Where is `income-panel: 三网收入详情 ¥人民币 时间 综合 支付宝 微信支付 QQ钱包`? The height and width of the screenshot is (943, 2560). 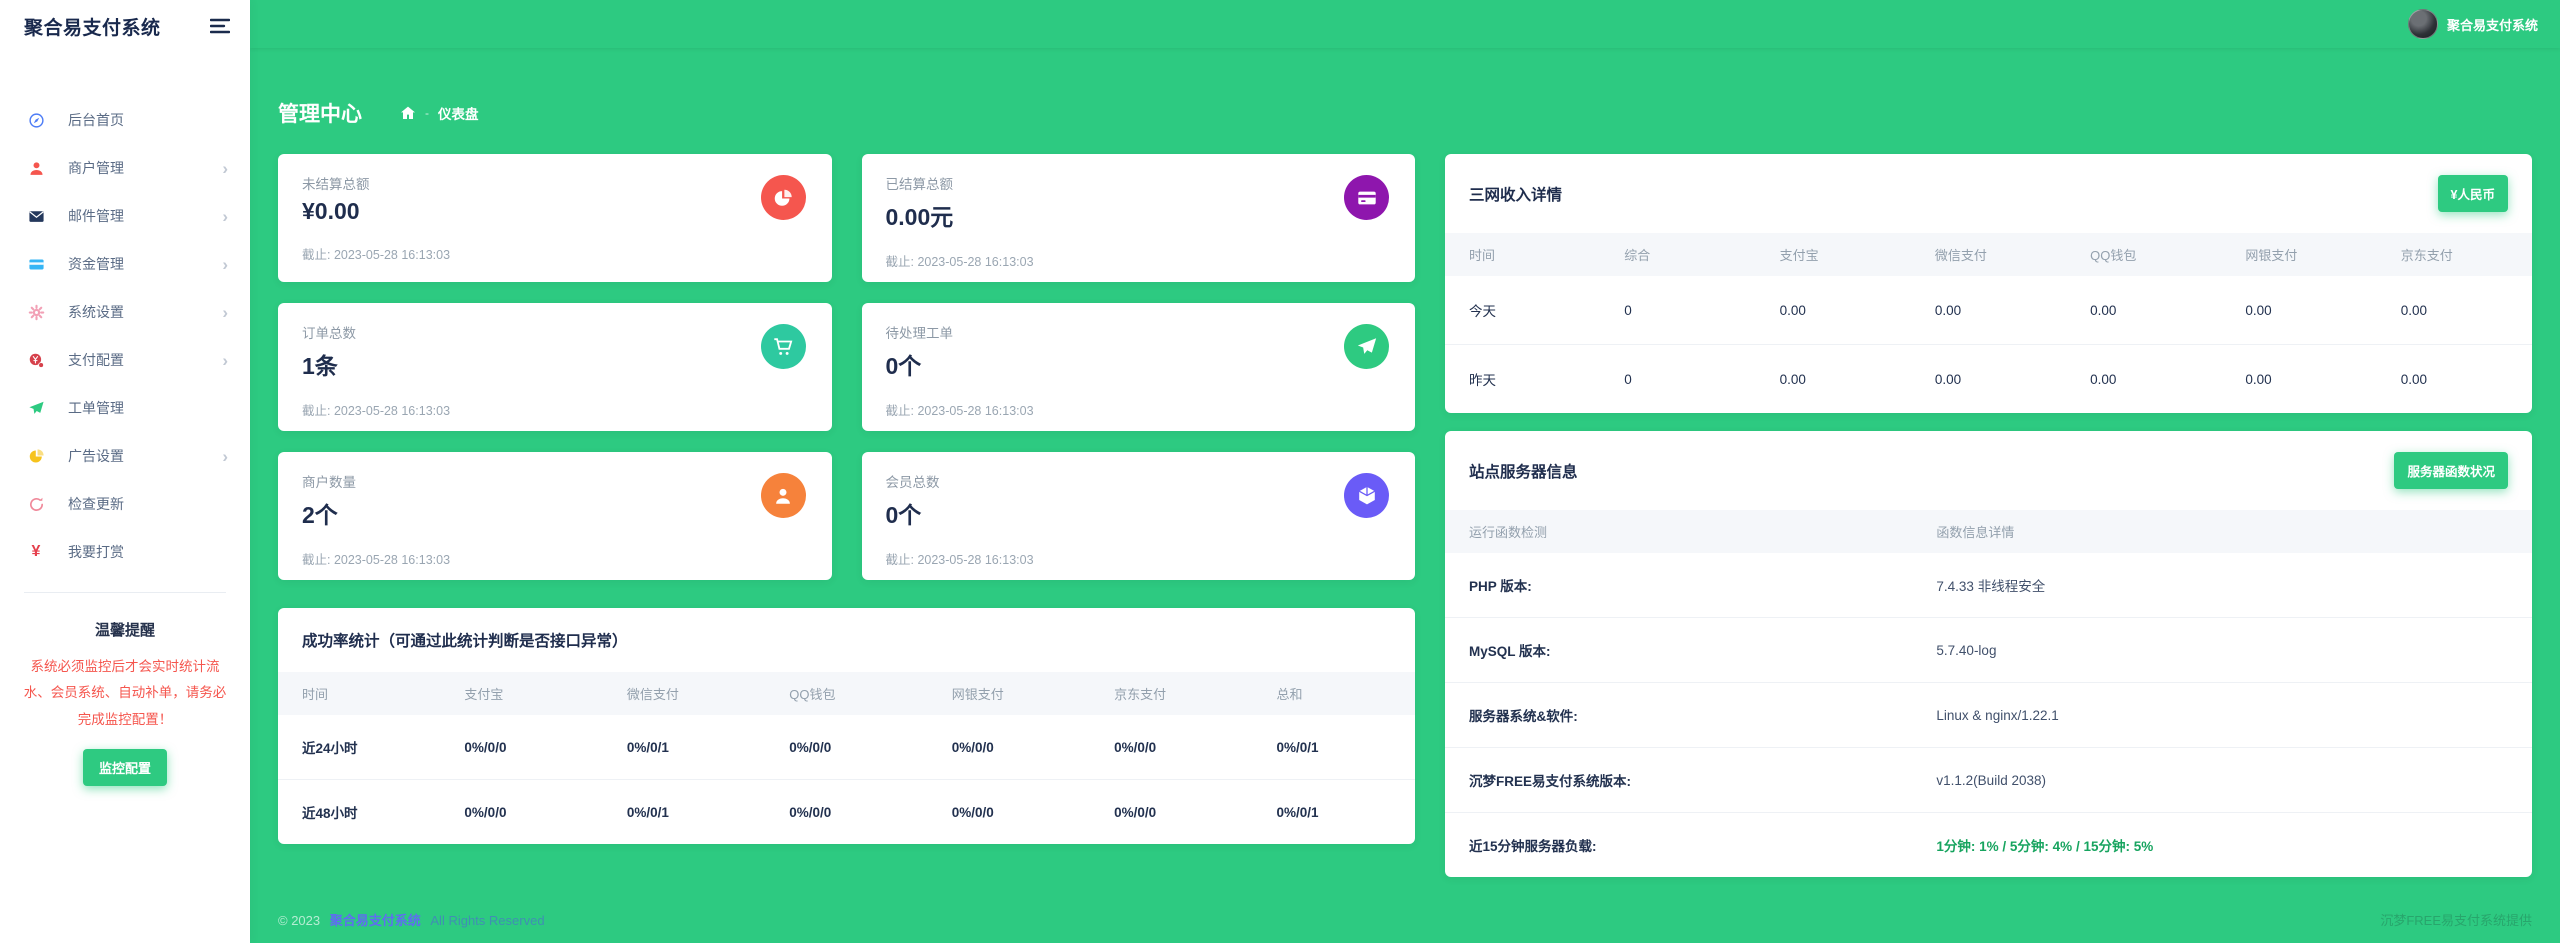 income-panel: 三网收入详情 ¥人民币 时间 综合 支付宝 微信支付 QQ钱包 is located at coordinates (1988, 283).